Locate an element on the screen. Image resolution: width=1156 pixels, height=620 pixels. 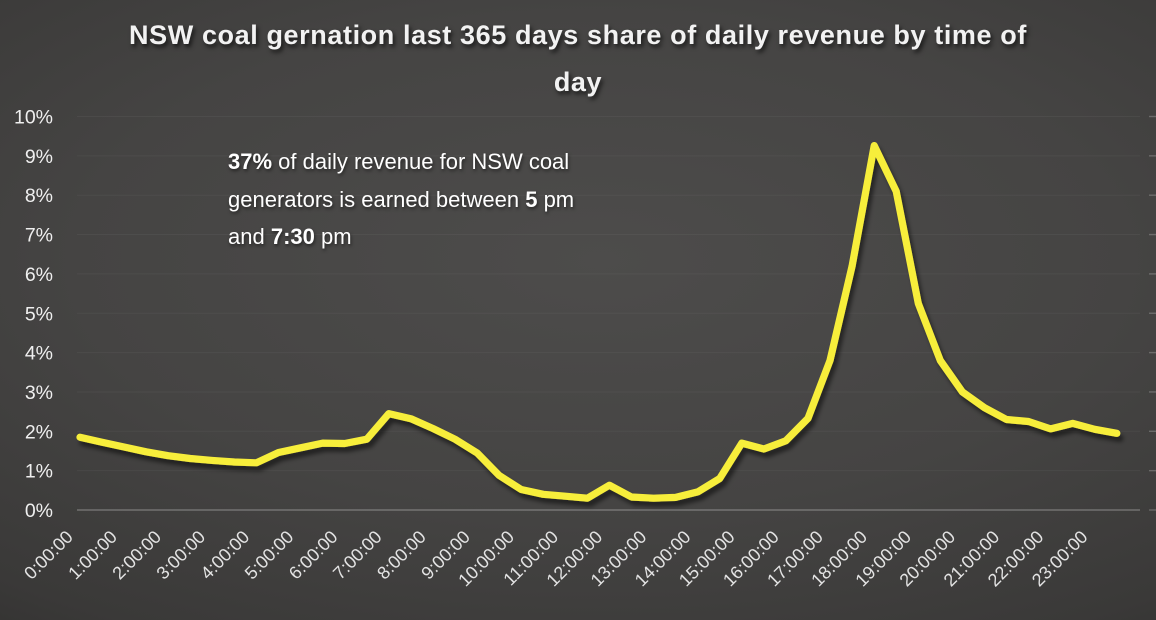
annotation-text: of daily revenue for NSW coal is located at coordinates (421, 161).